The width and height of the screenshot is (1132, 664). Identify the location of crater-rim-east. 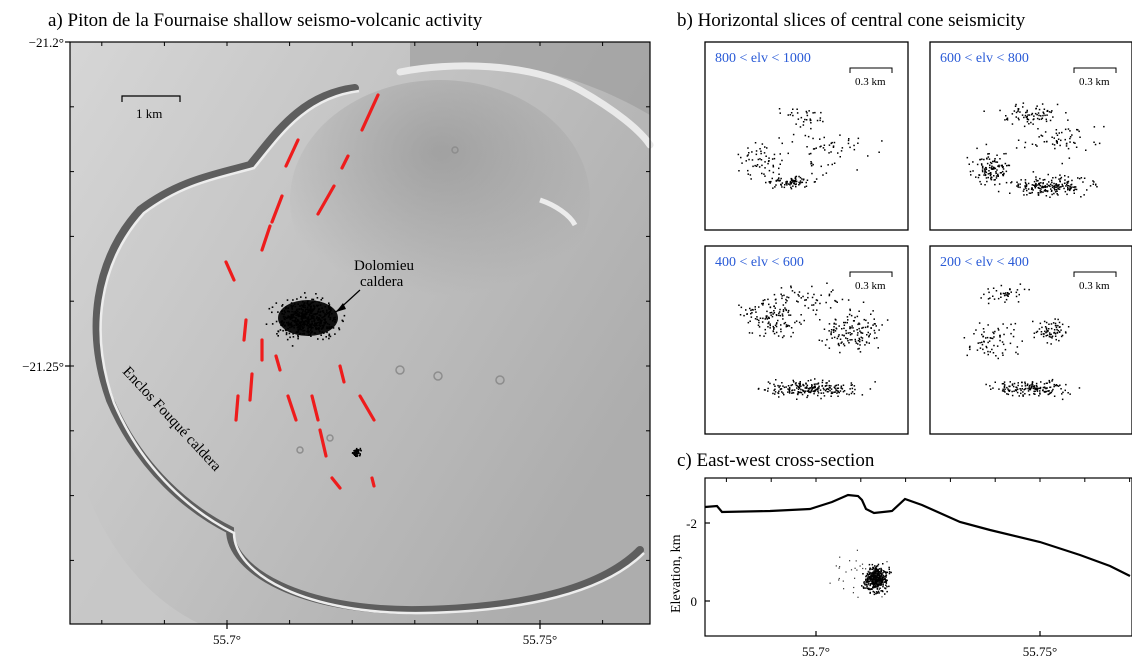
(558, 212).